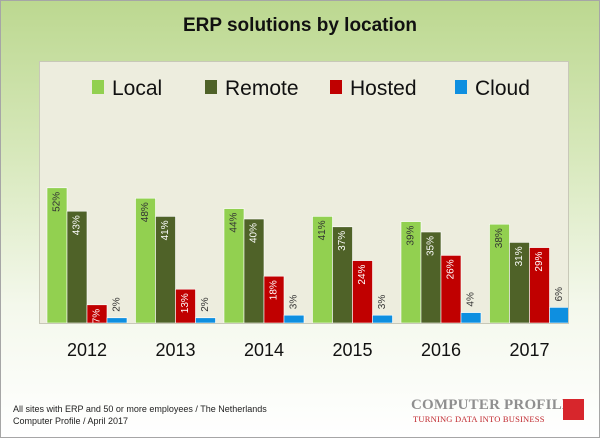 This screenshot has width=600, height=438. Describe the element at coordinates (471, 299) in the screenshot. I see `data-label-cloud-2016: 4%` at that location.